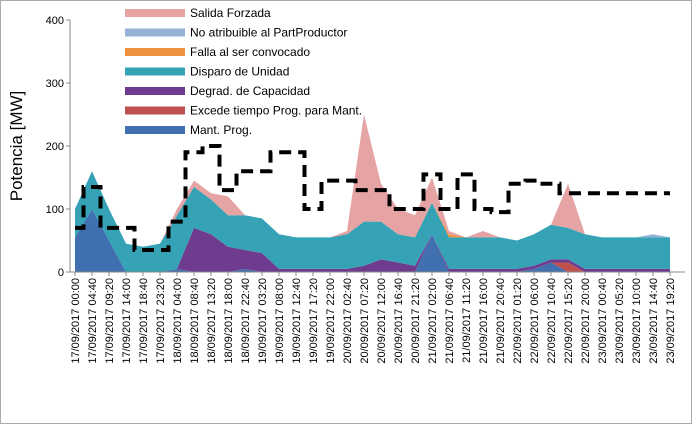 This screenshot has height=424, width=692. What do you see at coordinates (586, 321) in the screenshot?
I see `x-tick-label: 22/09/2017 20:00` at bounding box center [586, 321].